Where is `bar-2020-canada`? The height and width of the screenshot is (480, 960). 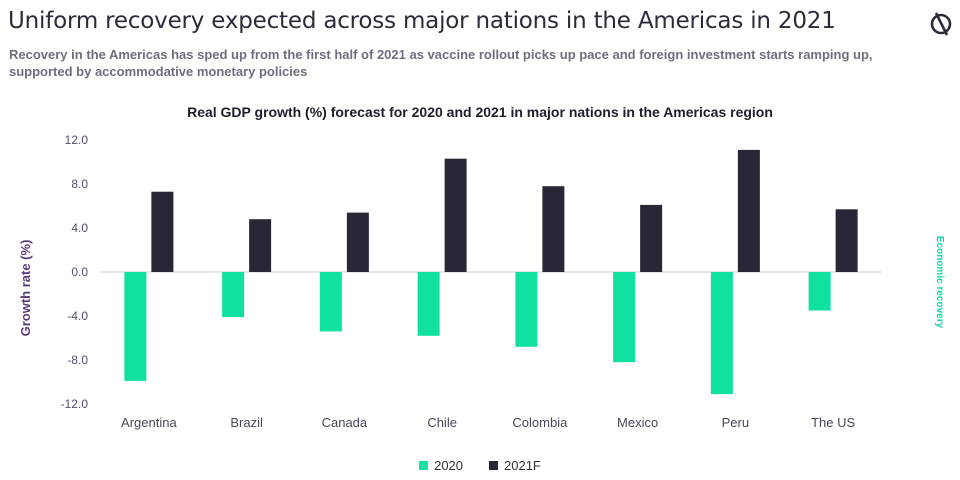 bar-2020-canada is located at coordinates (330, 302).